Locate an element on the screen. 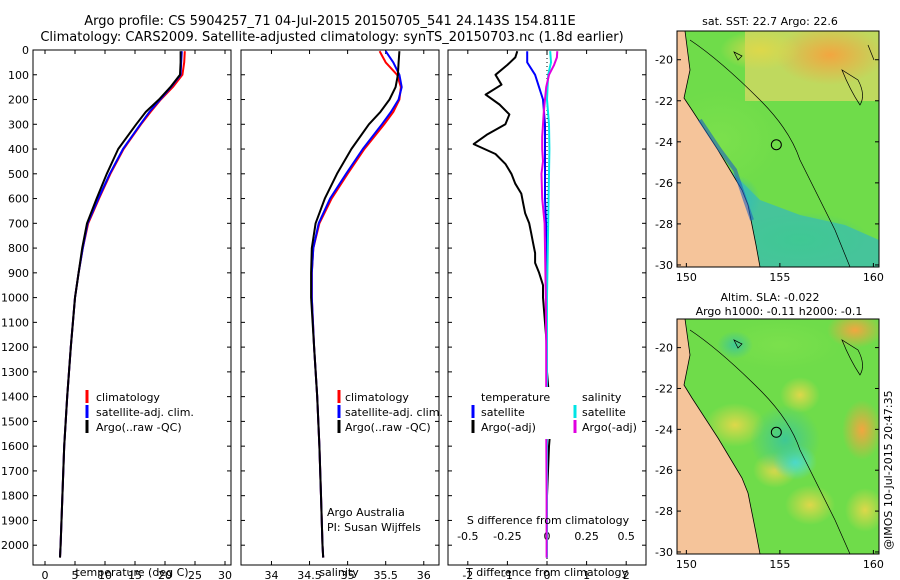 This screenshot has height=580, width=900. sst-map-frame is located at coordinates (778, 149).